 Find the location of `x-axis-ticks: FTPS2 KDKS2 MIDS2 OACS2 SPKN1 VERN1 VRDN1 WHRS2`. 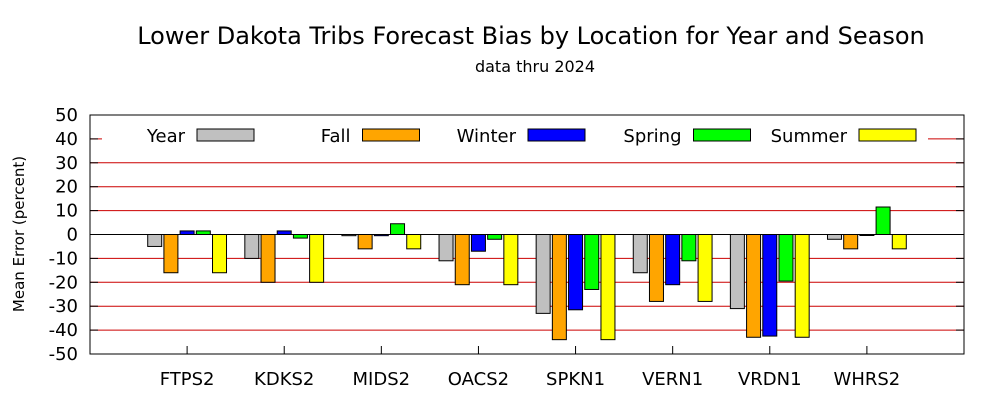

x-axis-ticks: FTPS2 KDKS2 MIDS2 OACS2 SPKN1 VERN1 VRDN1 WHRS2 is located at coordinates (530, 368).